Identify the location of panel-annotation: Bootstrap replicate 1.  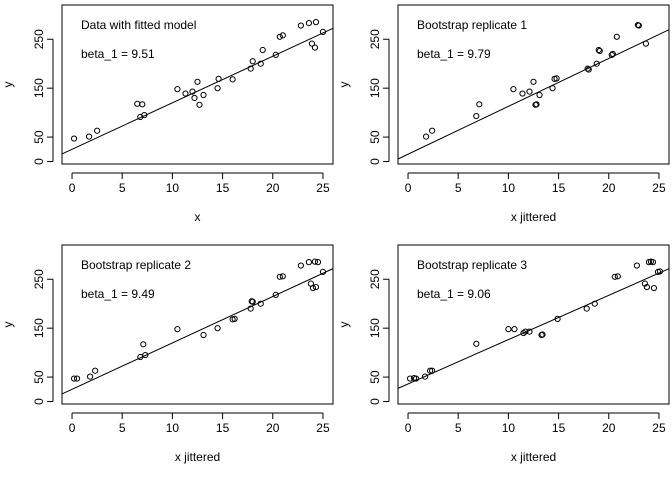
(472, 25).